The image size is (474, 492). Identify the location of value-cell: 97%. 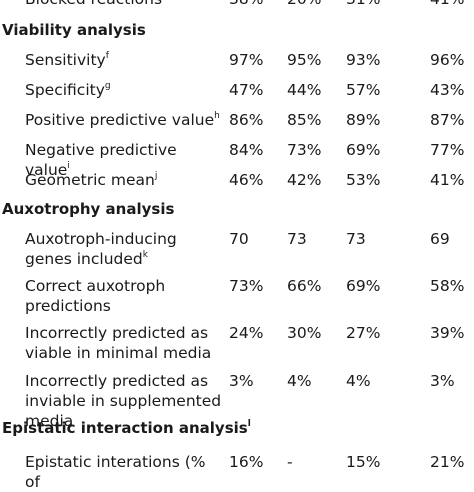
(246, 60).